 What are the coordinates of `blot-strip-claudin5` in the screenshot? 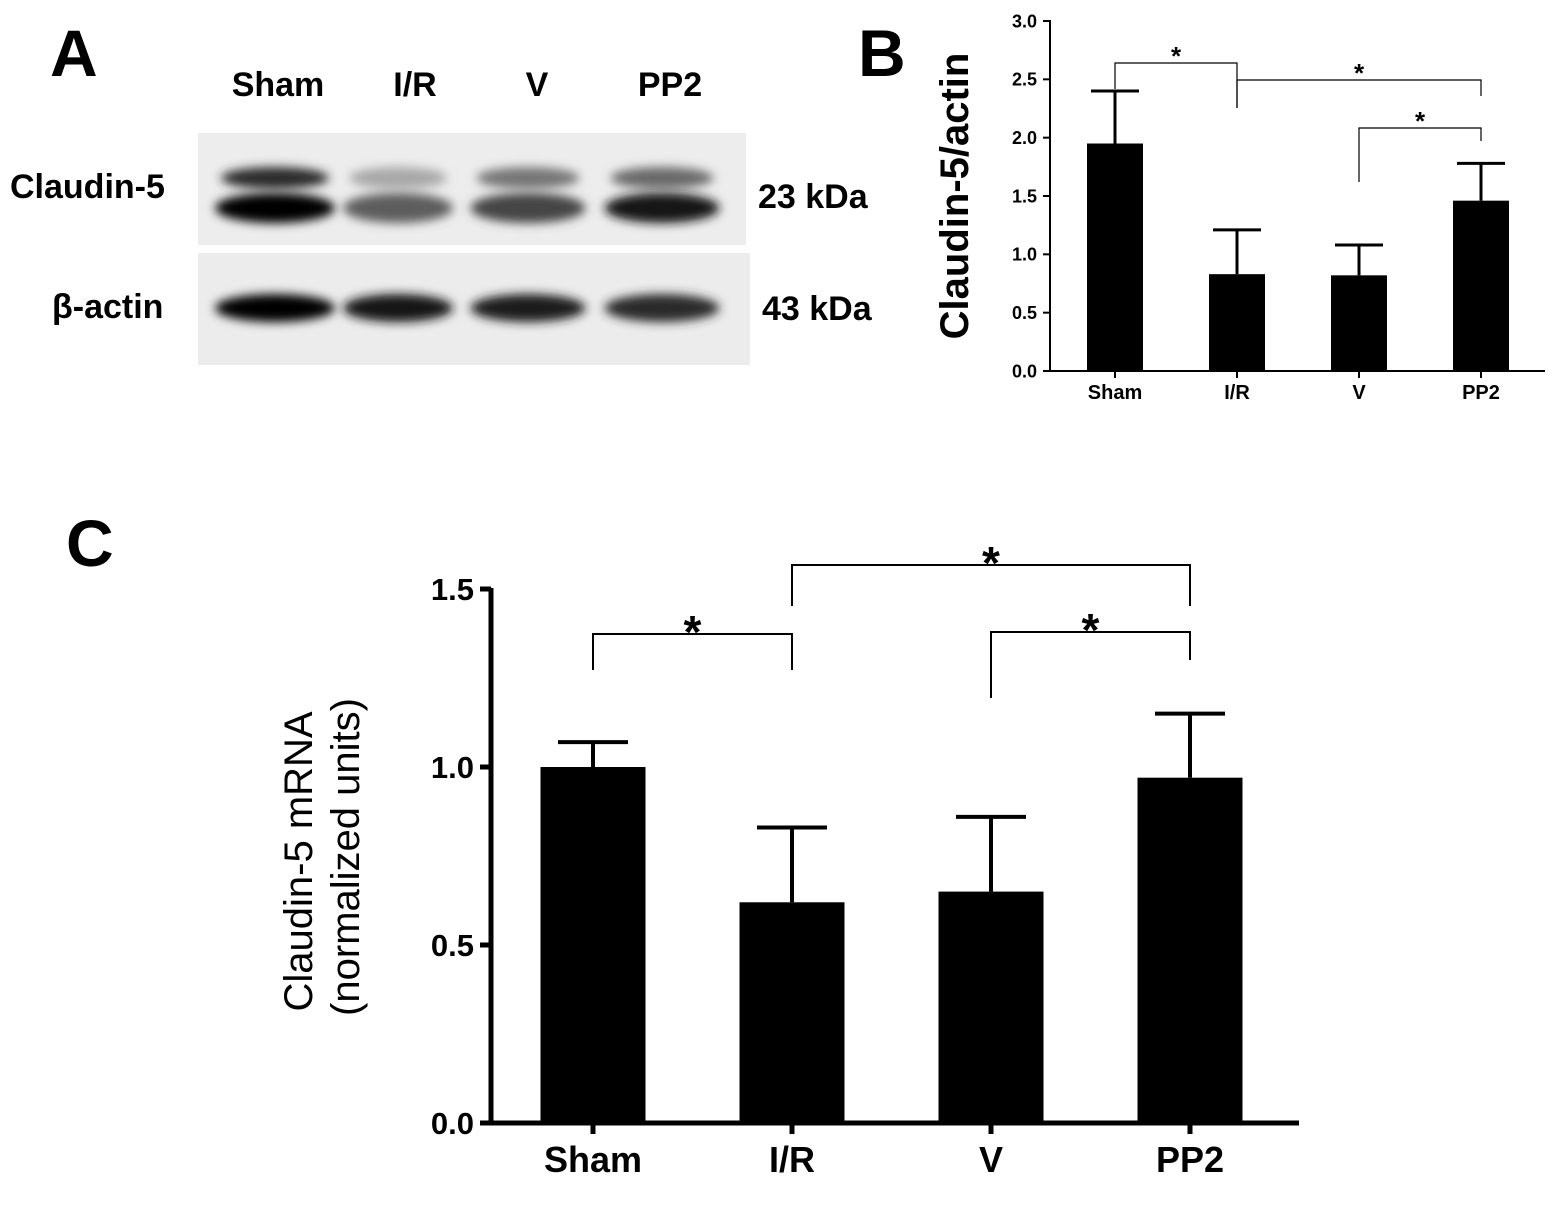 It's located at (472, 189).